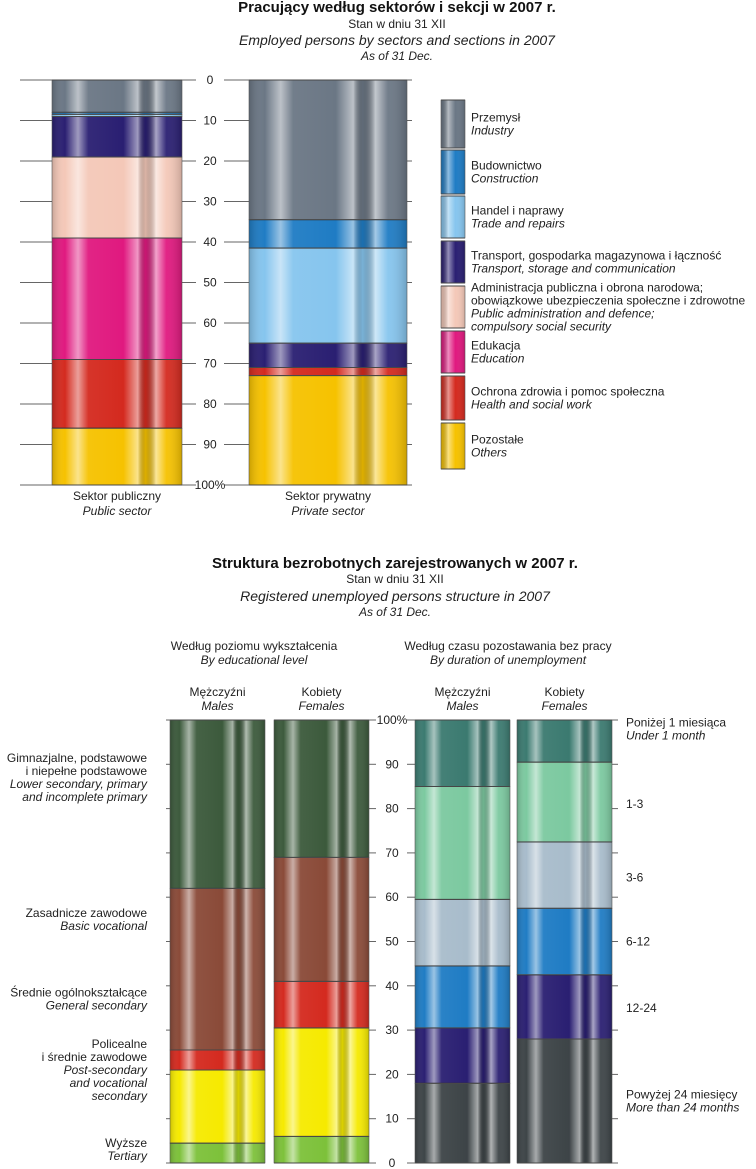 This screenshot has height=1169, width=756. Describe the element at coordinates (120, 1044) in the screenshot. I see `bottom-series-label: Policealne` at that location.